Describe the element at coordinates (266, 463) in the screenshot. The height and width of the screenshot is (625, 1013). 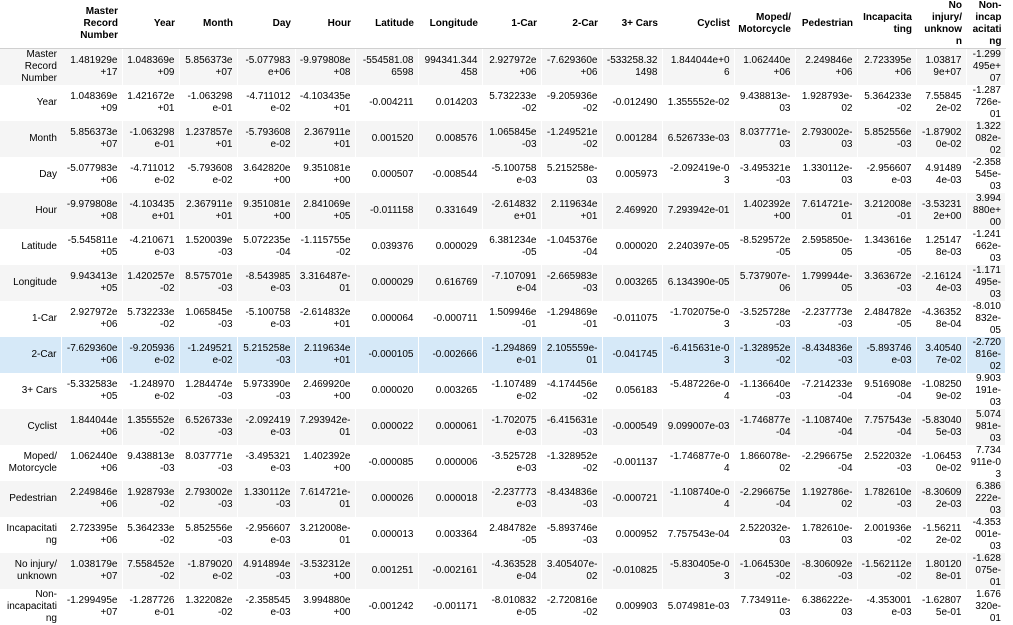
I see `table-cell: -3.495321e-03` at that location.